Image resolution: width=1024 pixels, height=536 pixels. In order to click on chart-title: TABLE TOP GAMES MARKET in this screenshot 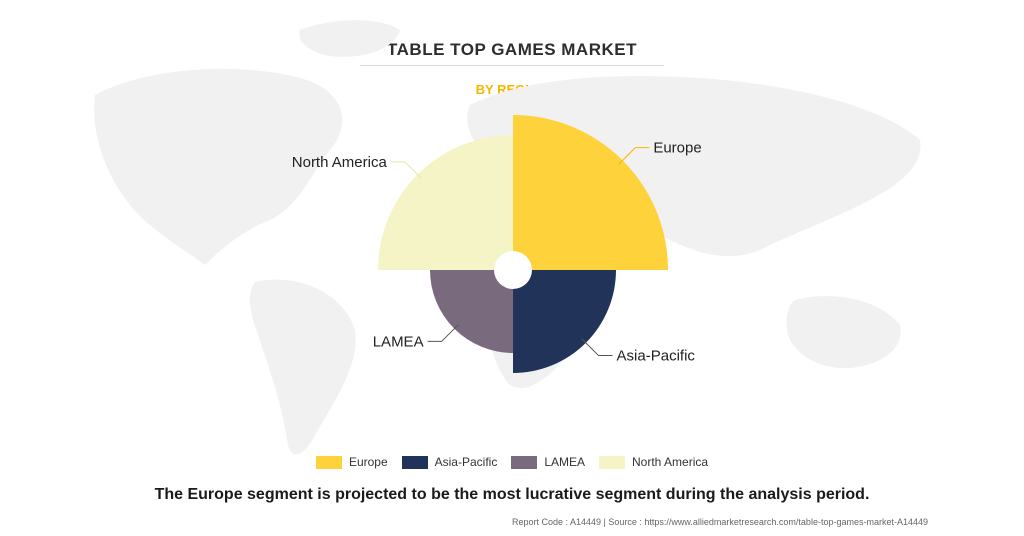, I will do `click(512, 49)`.